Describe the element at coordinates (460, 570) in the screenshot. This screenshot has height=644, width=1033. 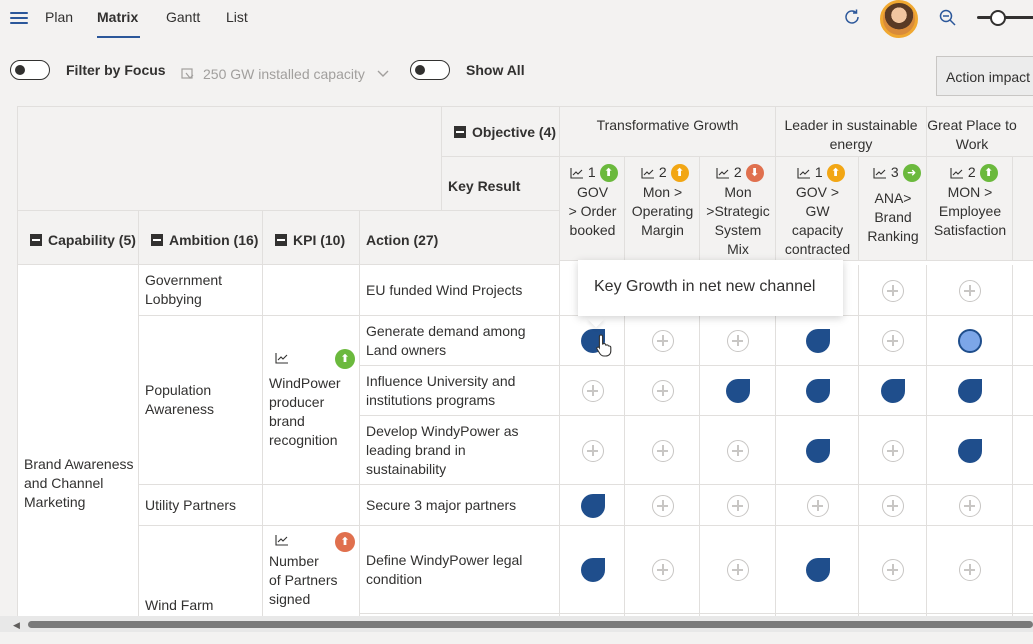
I see `action-cell: Define WindyPower legal condition` at that location.